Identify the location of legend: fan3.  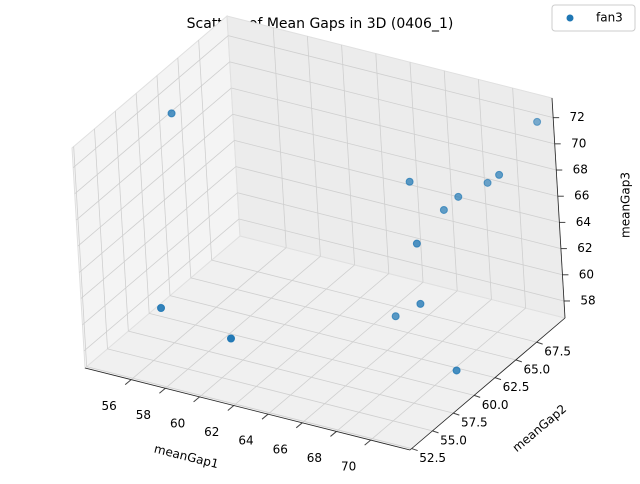
(593, 18).